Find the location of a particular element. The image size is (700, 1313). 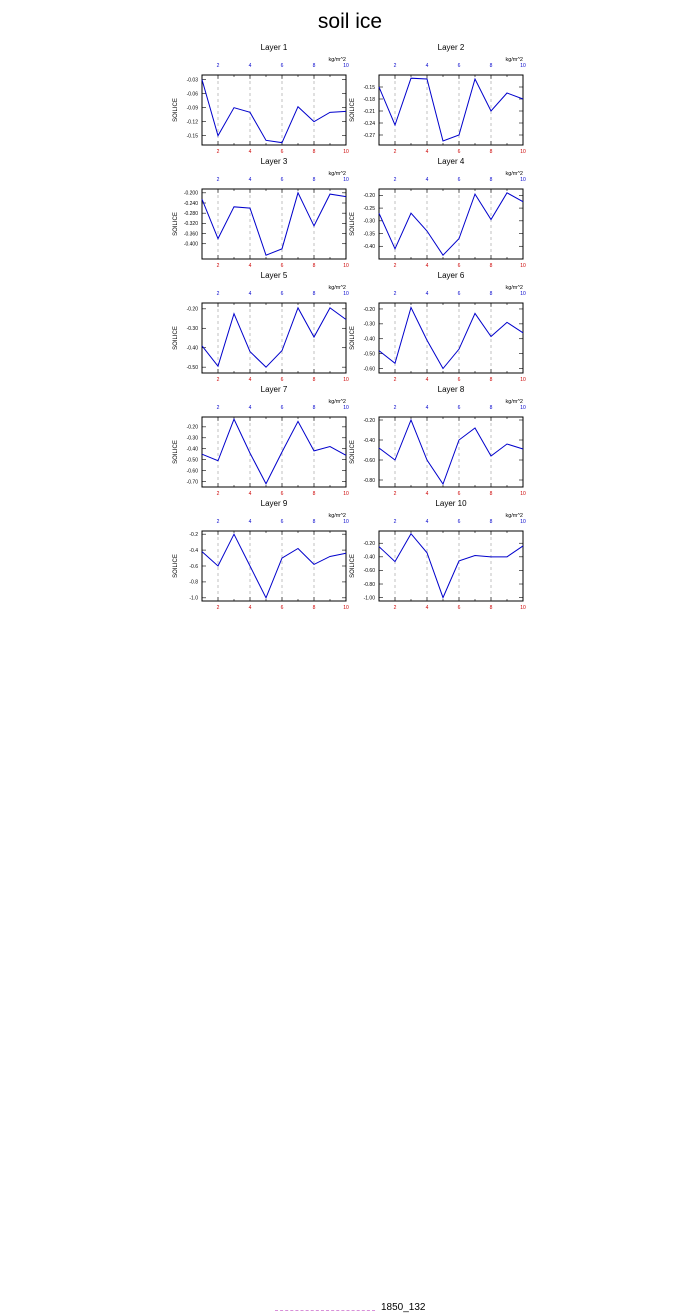

panel-title: Layer 2 is located at coordinates (451, 47).